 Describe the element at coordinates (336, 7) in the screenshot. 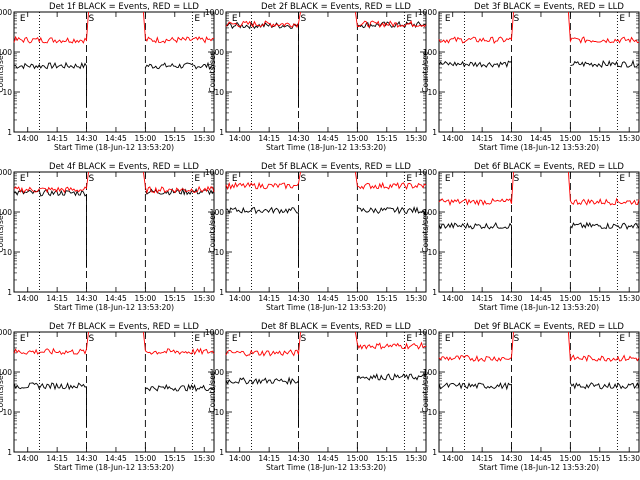

I see `chart-title: Det 2f BLACK = Events, RED = LLD` at that location.